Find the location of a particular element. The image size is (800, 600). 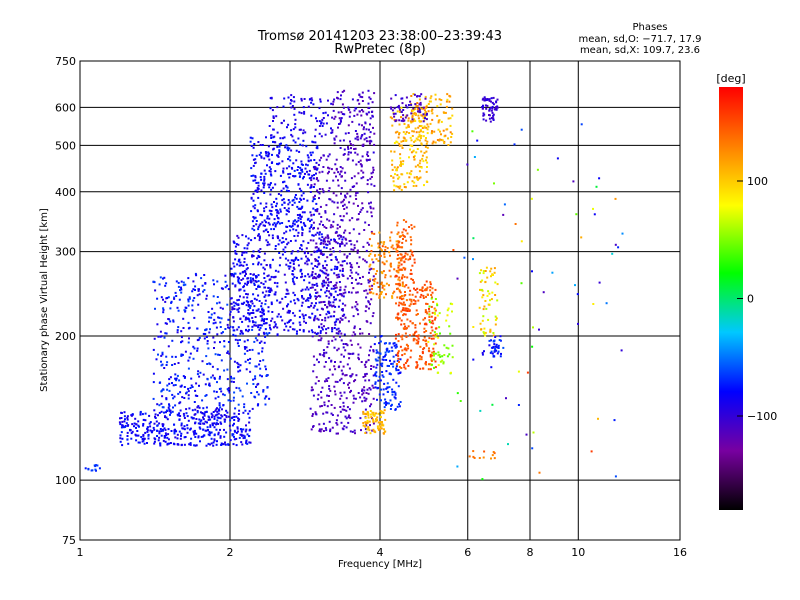

colorbar-tick-label: 0 is located at coordinates (750, 299).